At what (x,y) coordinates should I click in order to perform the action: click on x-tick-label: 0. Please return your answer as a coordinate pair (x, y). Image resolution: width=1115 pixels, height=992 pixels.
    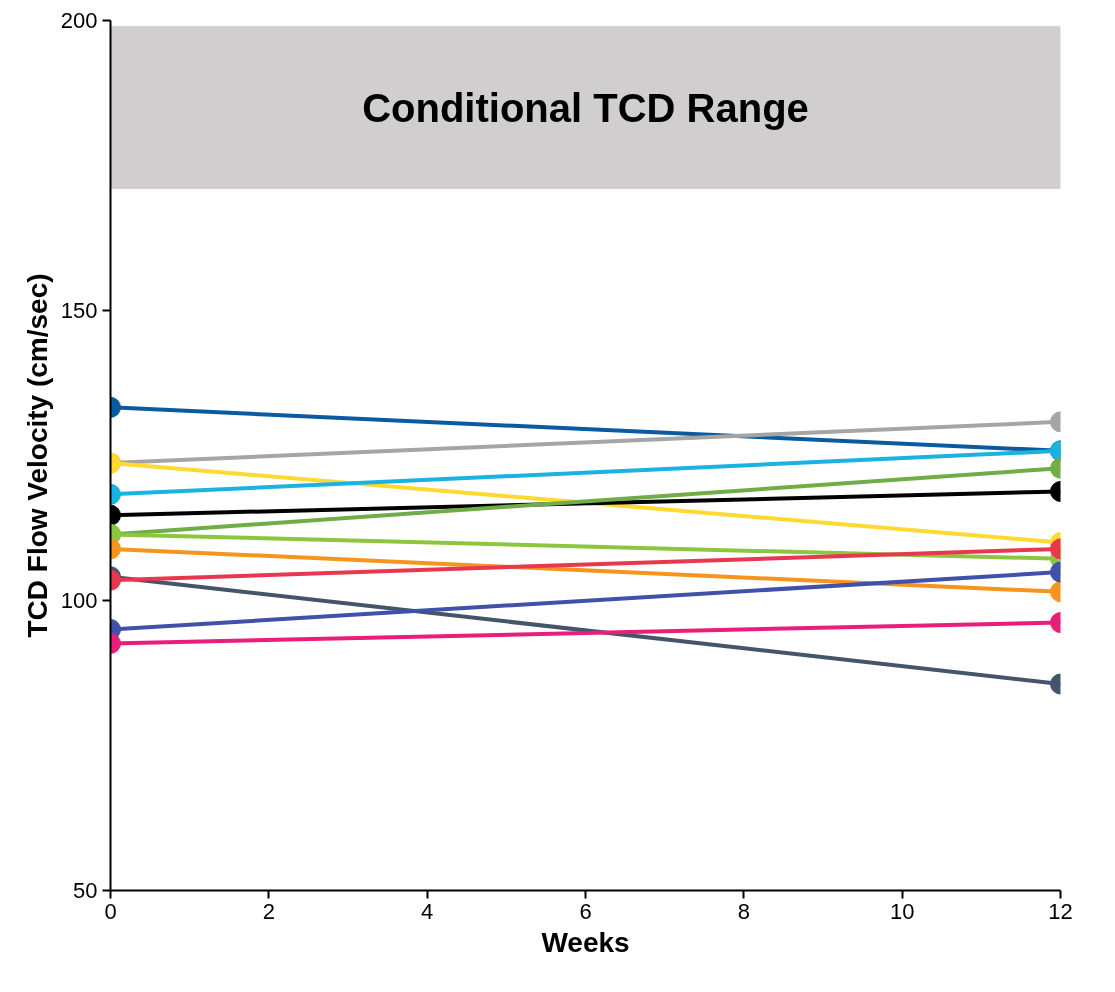
    Looking at the image, I should click on (110, 911).